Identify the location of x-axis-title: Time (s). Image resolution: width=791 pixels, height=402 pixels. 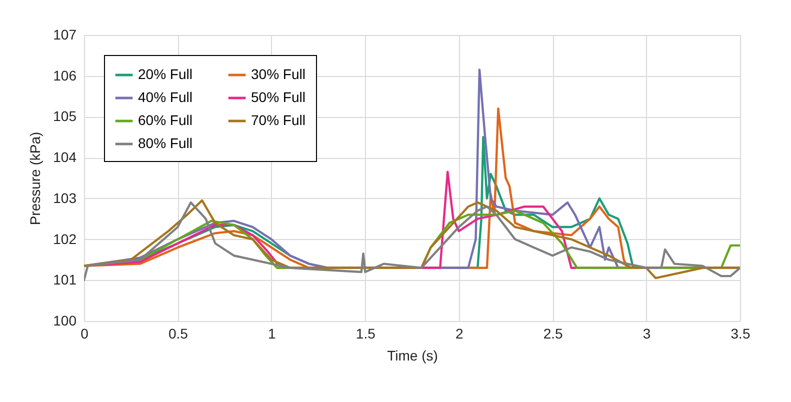
(412, 356).